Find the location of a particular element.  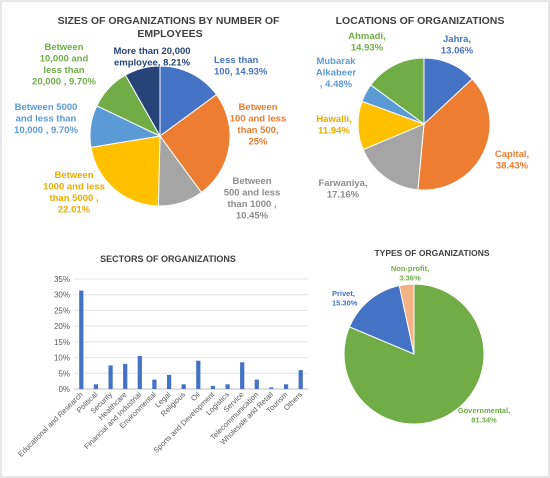

location-slice-label-line: Hawalli, is located at coordinates (333, 119).